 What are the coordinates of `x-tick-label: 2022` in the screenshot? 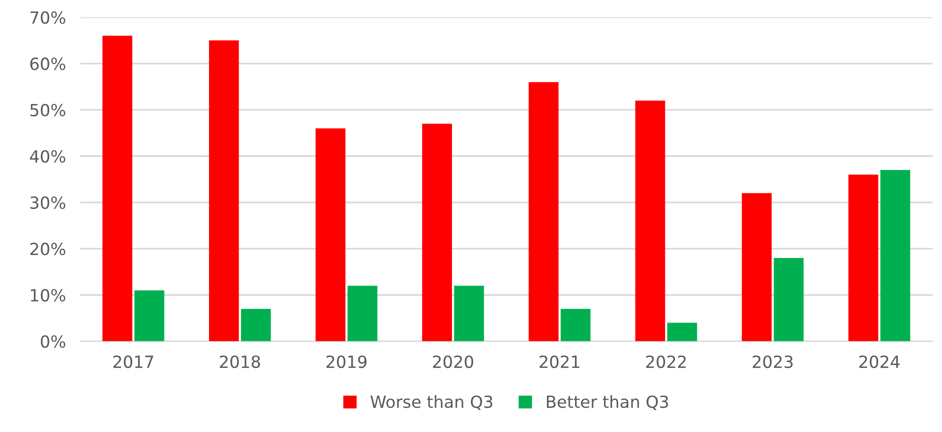 It's located at (666, 361).